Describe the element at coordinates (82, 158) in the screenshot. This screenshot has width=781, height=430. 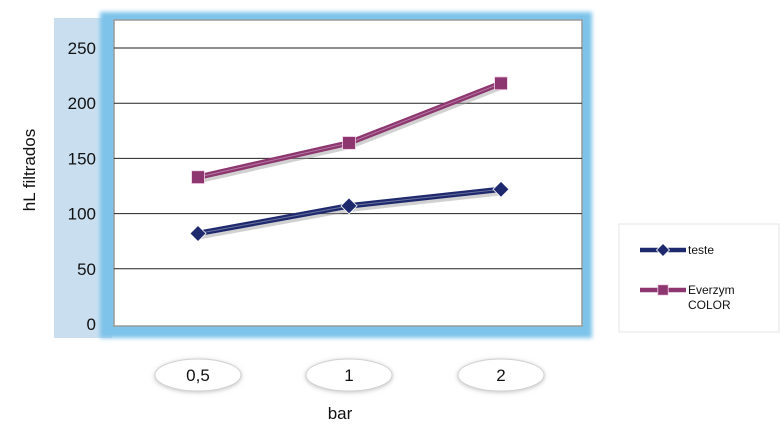
I see `y-tick-label: 150` at that location.